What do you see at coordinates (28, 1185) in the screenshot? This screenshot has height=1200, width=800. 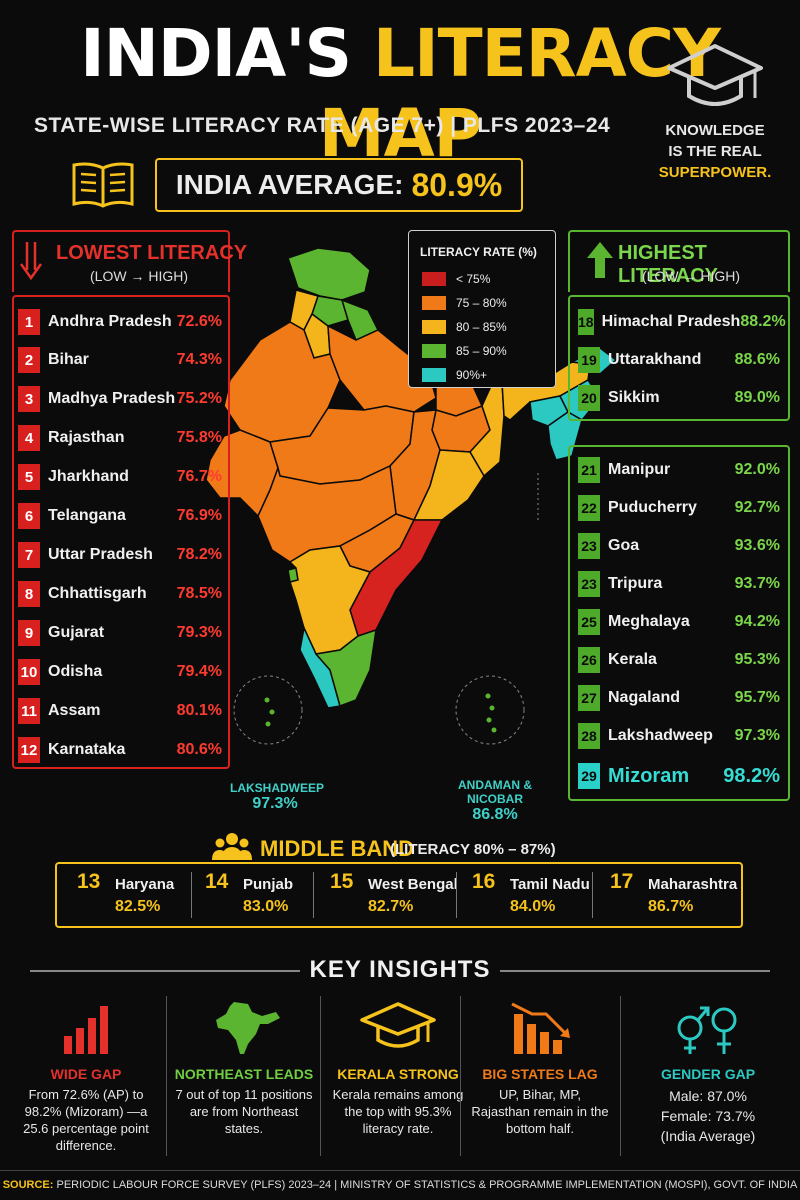 I see `footer-label: SOURCE:` at bounding box center [28, 1185].